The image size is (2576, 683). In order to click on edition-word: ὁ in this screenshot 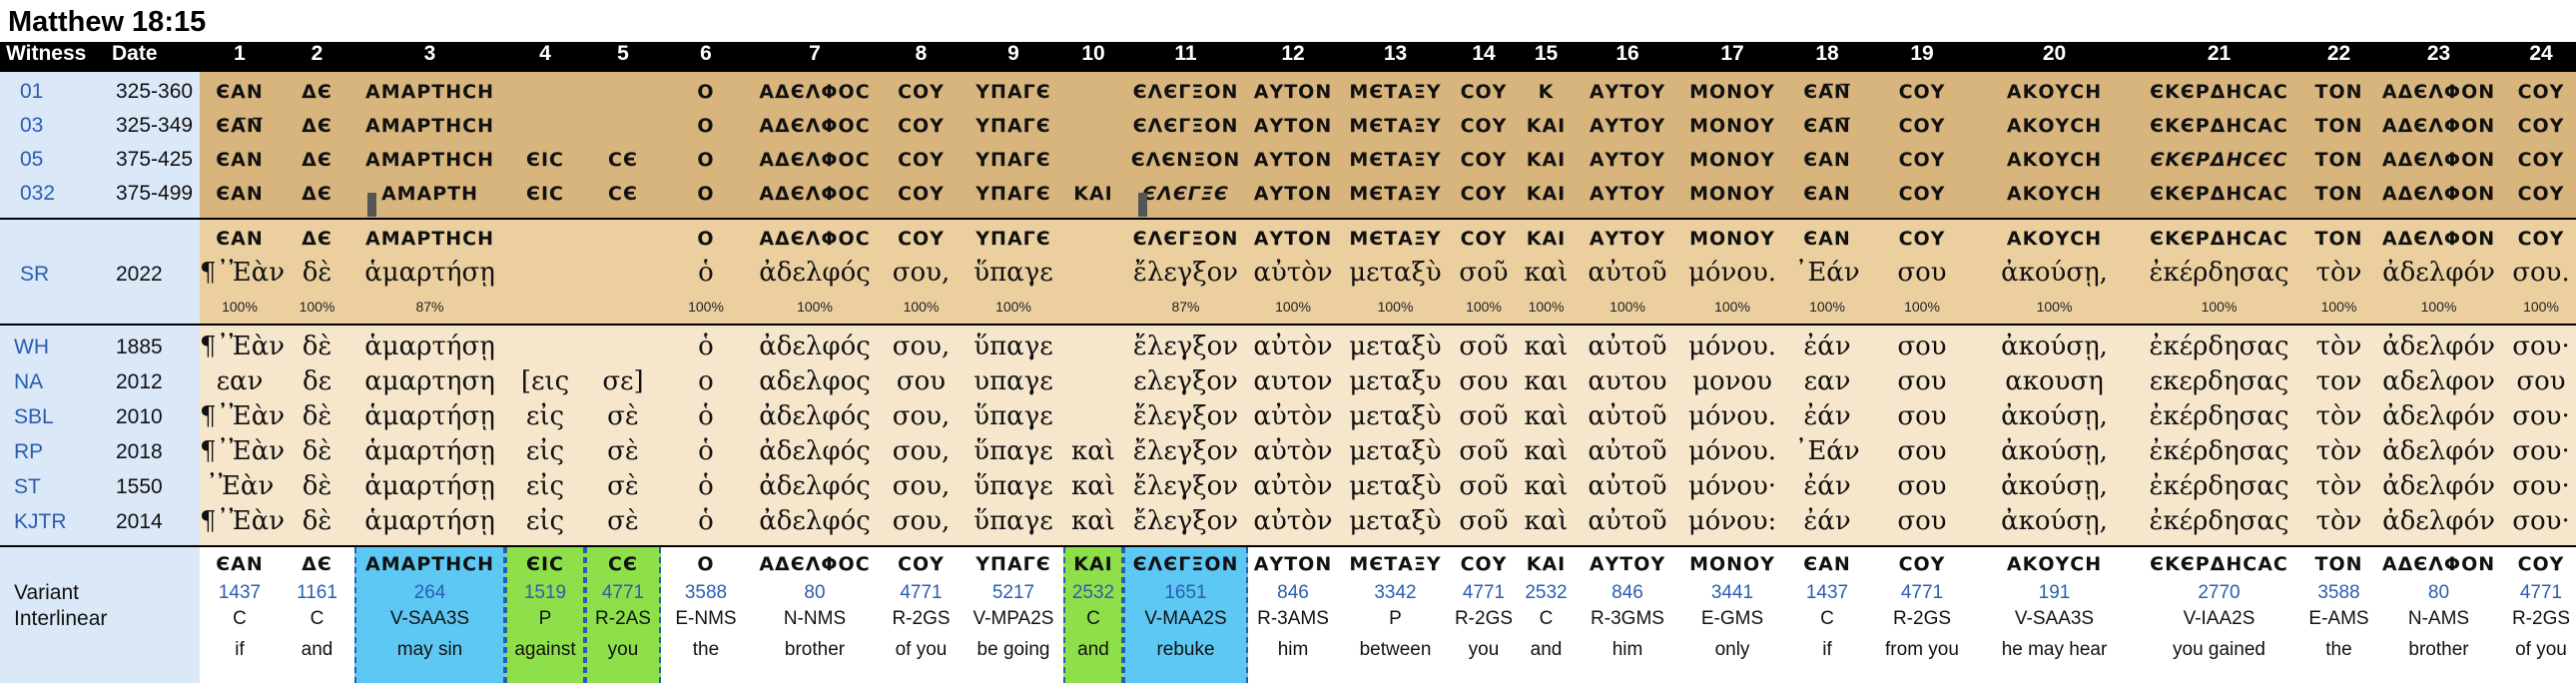, I will do `click(706, 521)`.